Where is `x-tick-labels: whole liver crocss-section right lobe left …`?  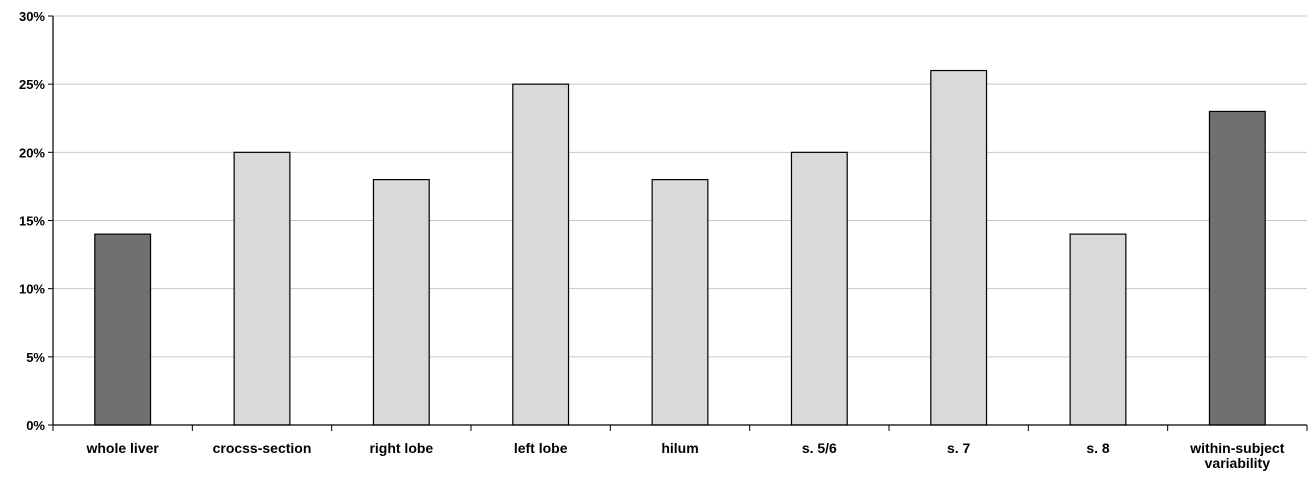 x-tick-labels: whole liver crocss-section right lobe left … is located at coordinates (684, 455).